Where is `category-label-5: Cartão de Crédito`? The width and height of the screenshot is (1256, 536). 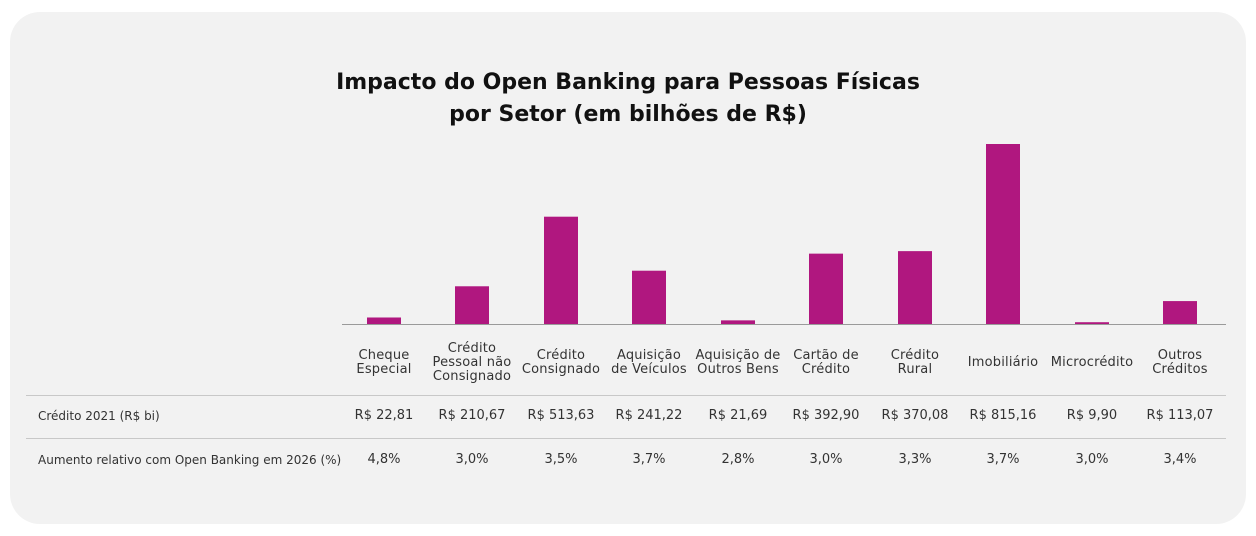
category-label-5: Cartão de Crédito is located at coordinates (826, 362).